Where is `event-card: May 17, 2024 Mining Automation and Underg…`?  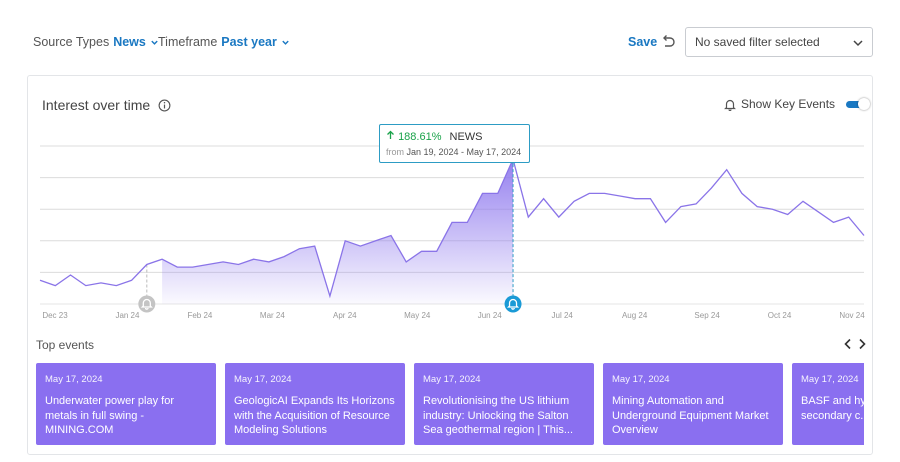
event-card: May 17, 2024 Mining Automation and Underg… is located at coordinates (693, 404).